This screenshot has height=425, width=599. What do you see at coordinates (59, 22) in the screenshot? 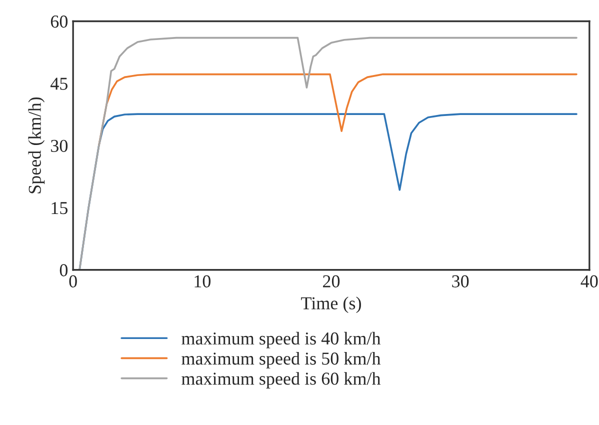
I see `y-tick-label: 60` at bounding box center [59, 22].